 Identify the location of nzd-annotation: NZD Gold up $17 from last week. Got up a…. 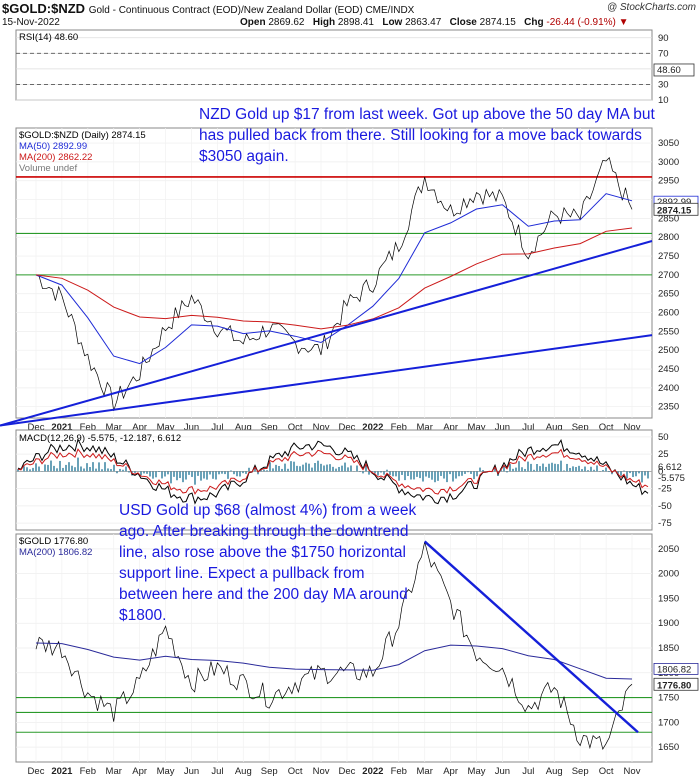
(427, 135).